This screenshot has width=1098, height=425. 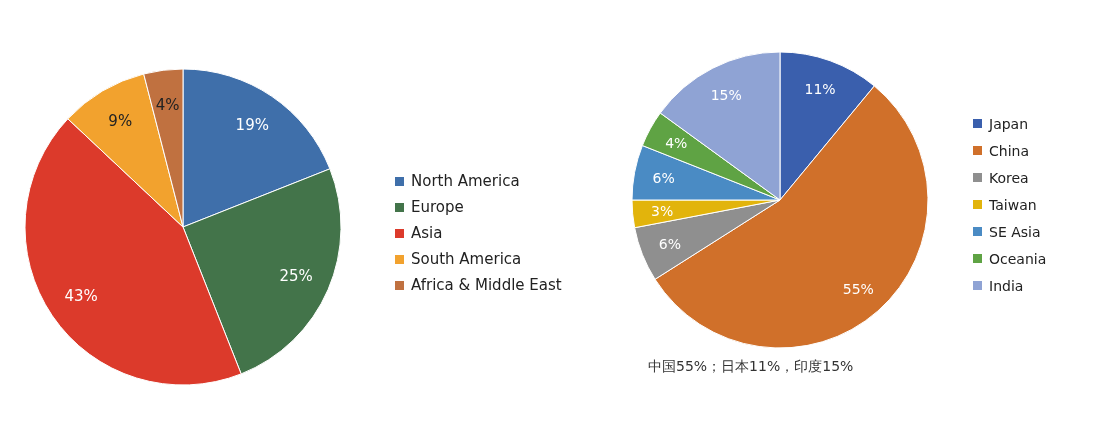 What do you see at coordinates (466, 259) in the screenshot?
I see `legend-label: South America` at bounding box center [466, 259].